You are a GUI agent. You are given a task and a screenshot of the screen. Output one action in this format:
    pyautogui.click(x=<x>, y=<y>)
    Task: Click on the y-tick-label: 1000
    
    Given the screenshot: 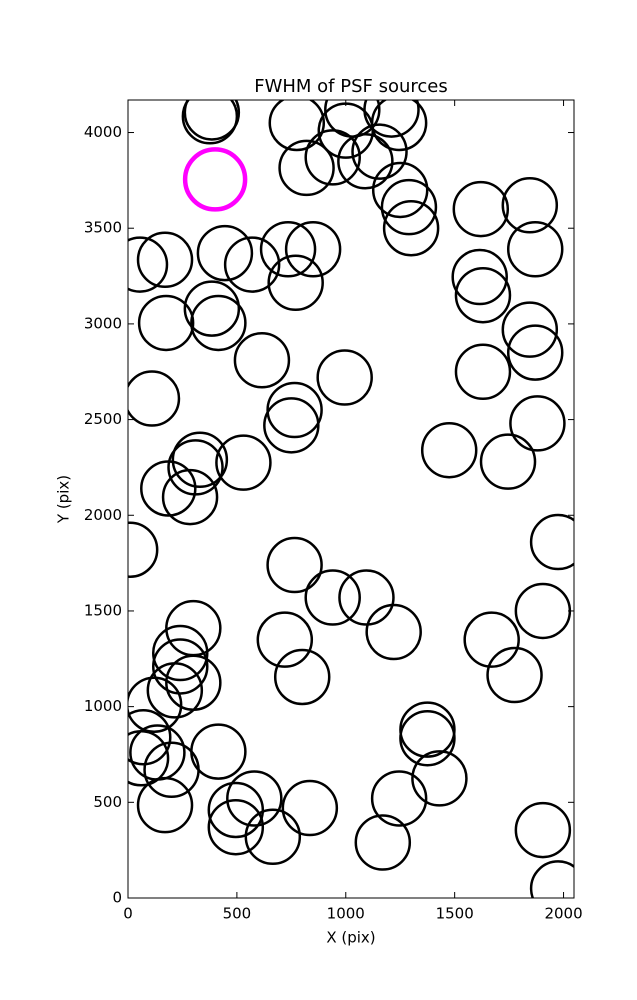 What is the action you would take?
    pyautogui.click(x=103, y=706)
    